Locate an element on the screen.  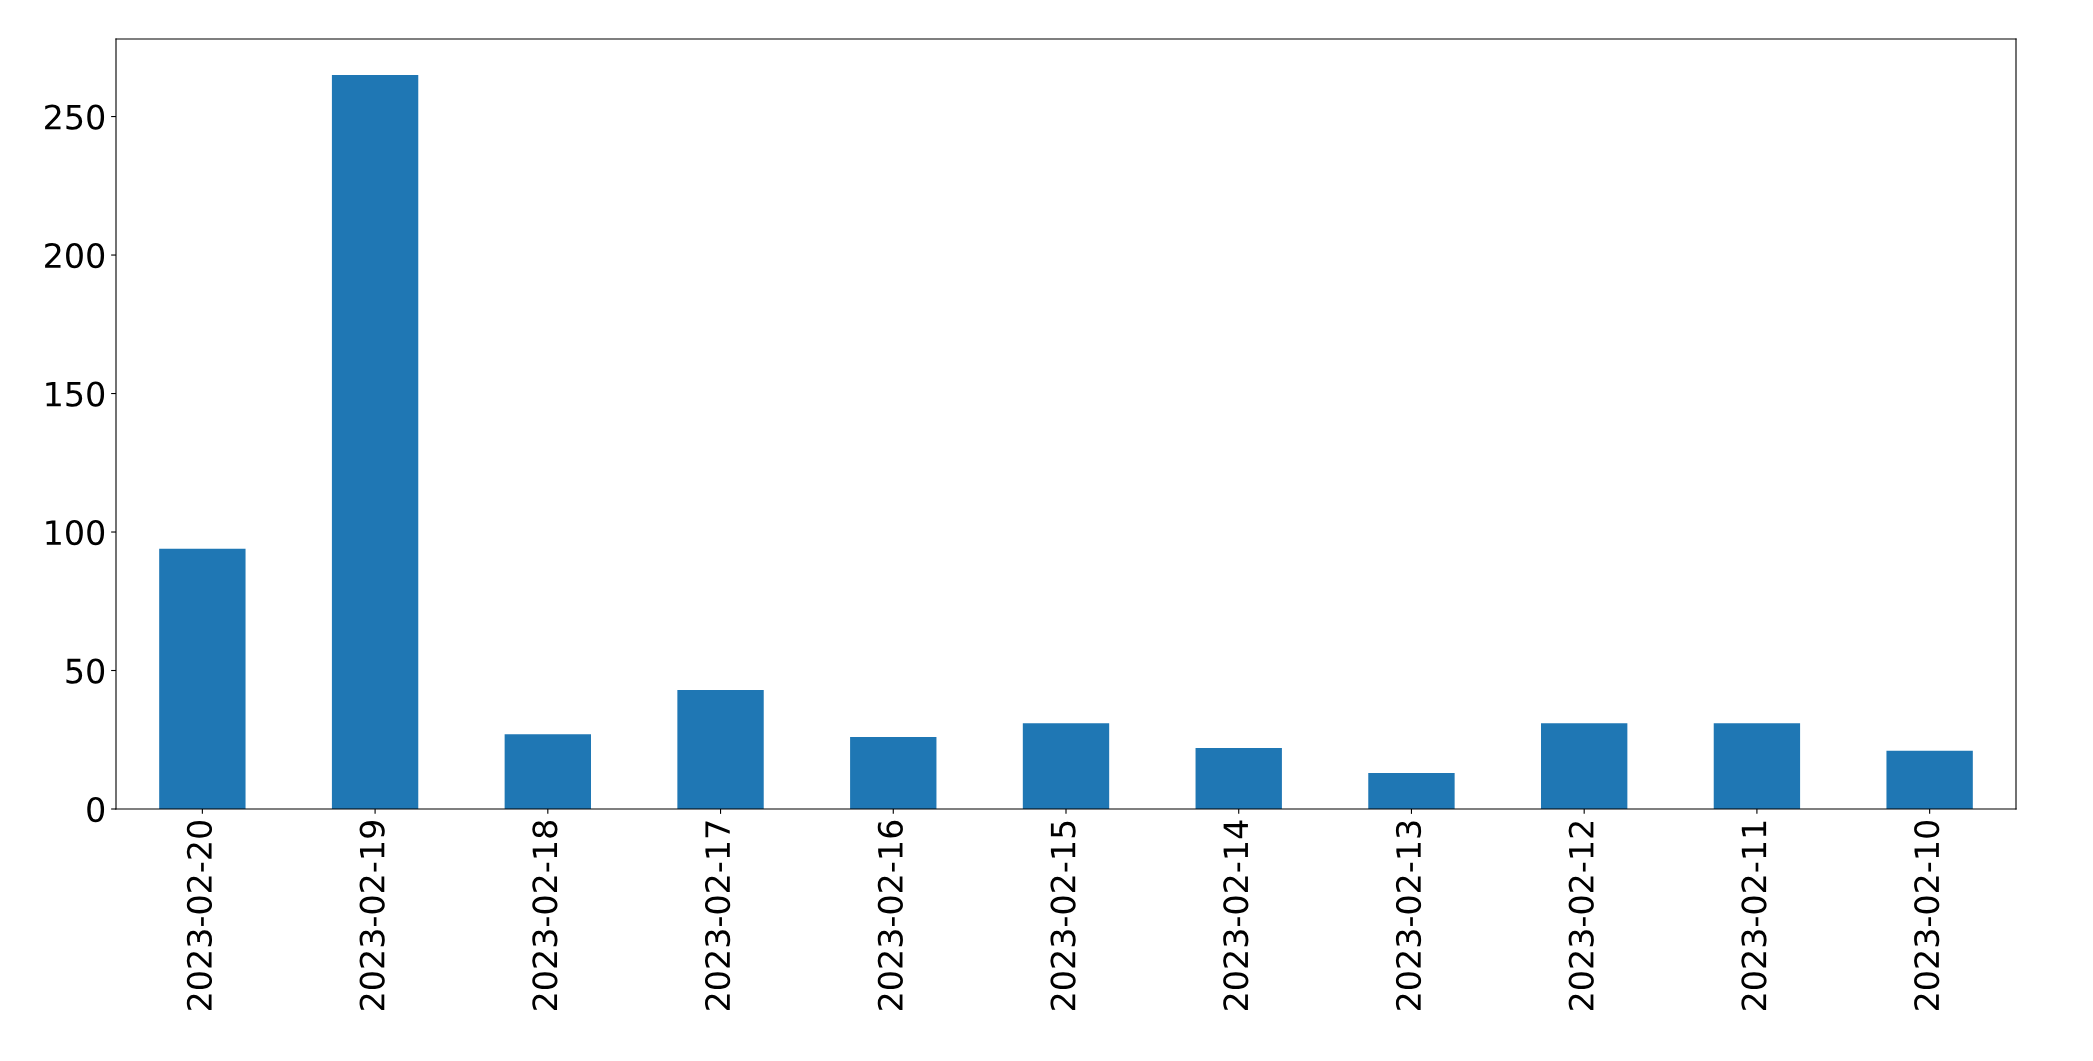
y-tick-label: 0 is located at coordinates (96, 809).